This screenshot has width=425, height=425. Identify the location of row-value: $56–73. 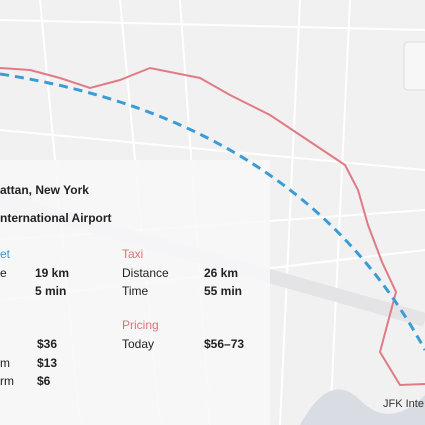
(224, 344).